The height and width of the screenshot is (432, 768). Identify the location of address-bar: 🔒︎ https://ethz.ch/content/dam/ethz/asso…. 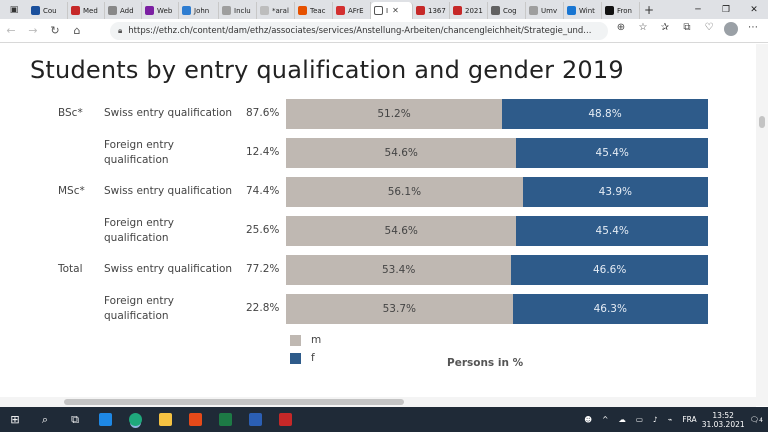
(359, 31).